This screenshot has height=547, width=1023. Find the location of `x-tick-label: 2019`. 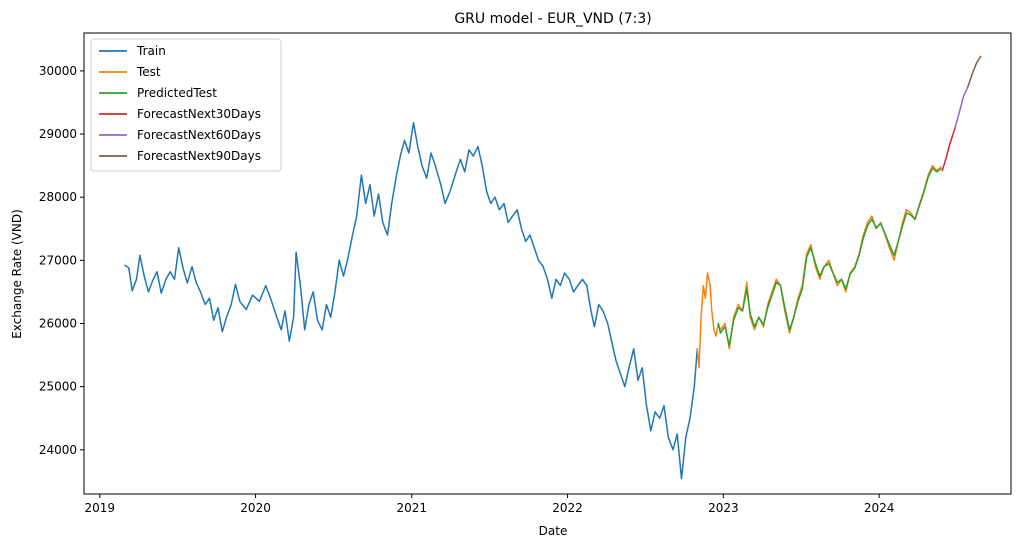

x-tick-label: 2019 is located at coordinates (100, 508).